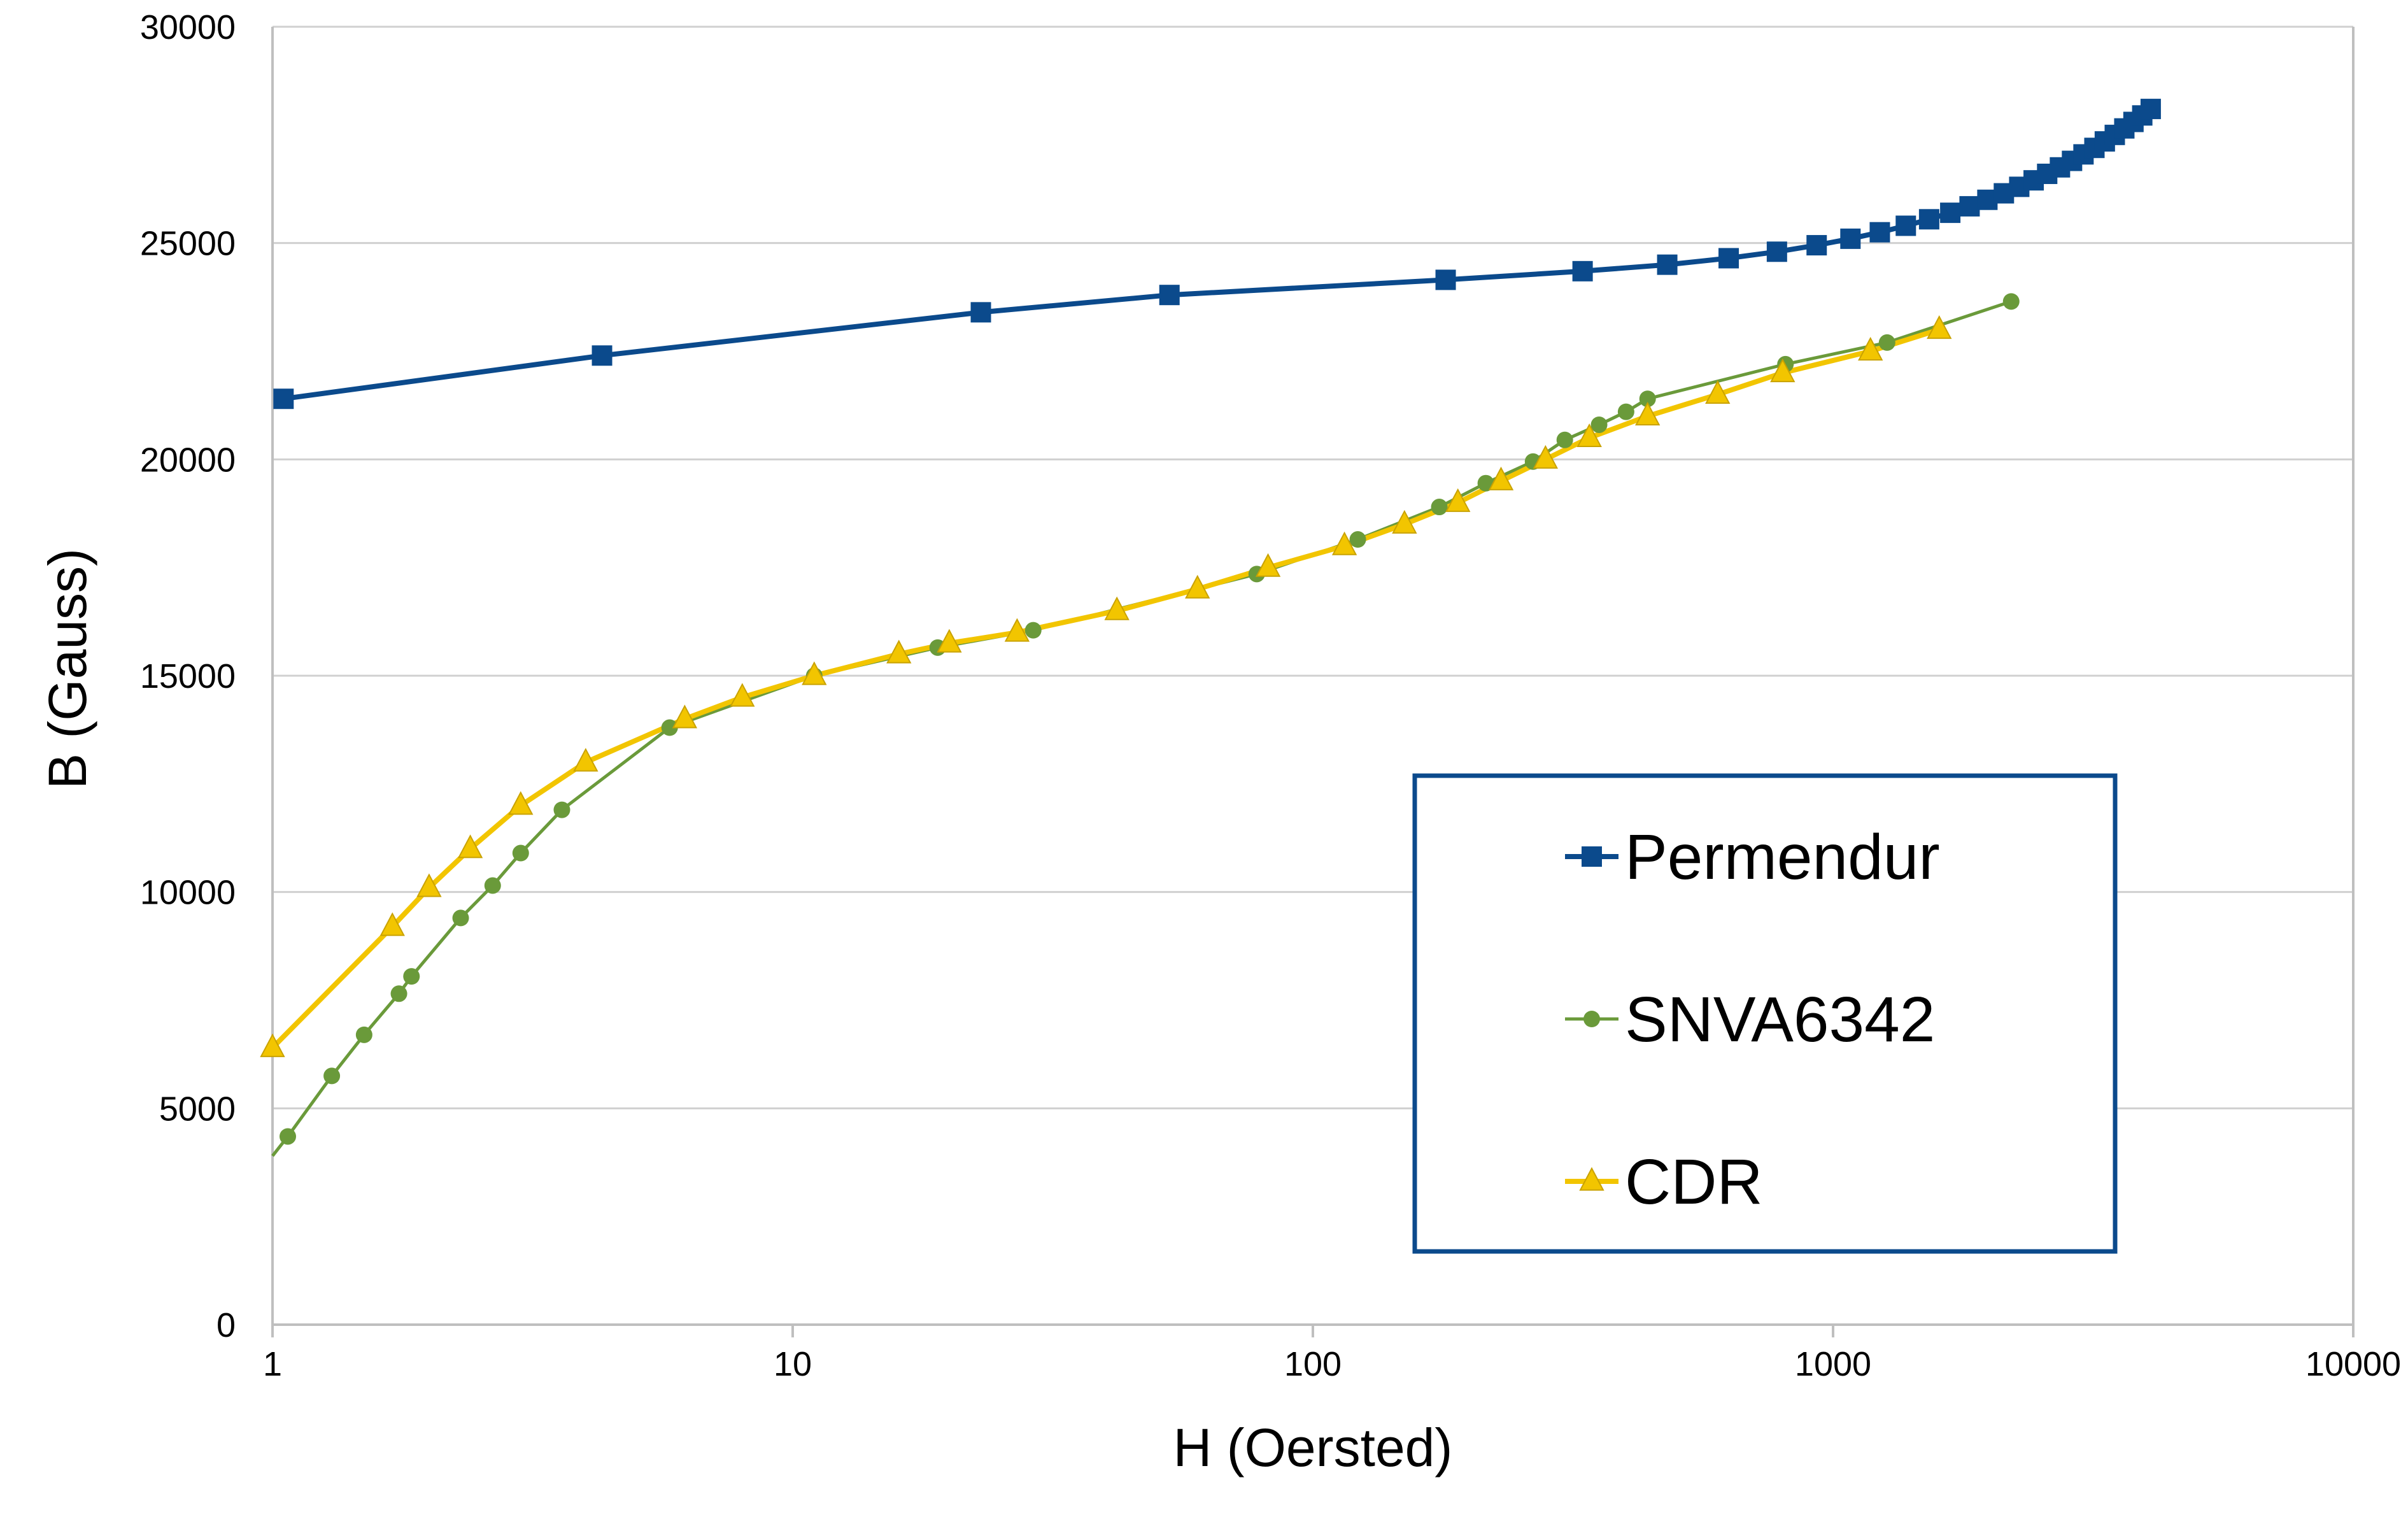 The image size is (2408, 1524). I want to click on legend-item-cdr: CDR, so click(1664, 1182).